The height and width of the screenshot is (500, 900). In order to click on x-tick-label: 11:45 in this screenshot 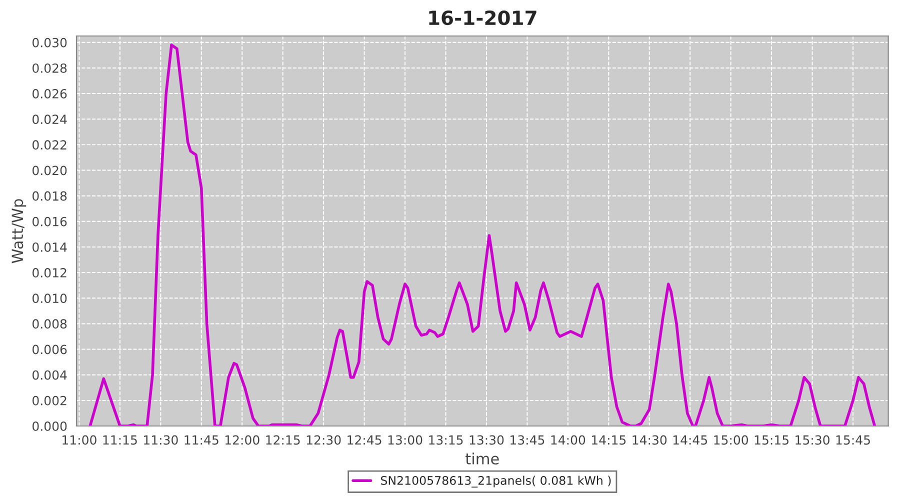, I will do `click(201, 440)`.